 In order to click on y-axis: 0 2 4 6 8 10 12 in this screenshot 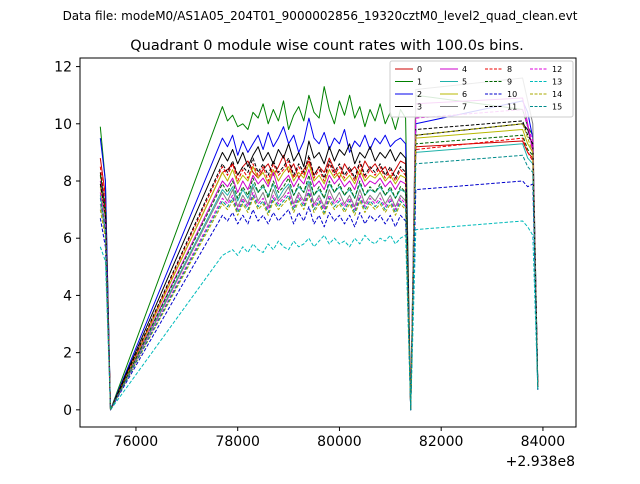, I will do `click(67, 239)`.